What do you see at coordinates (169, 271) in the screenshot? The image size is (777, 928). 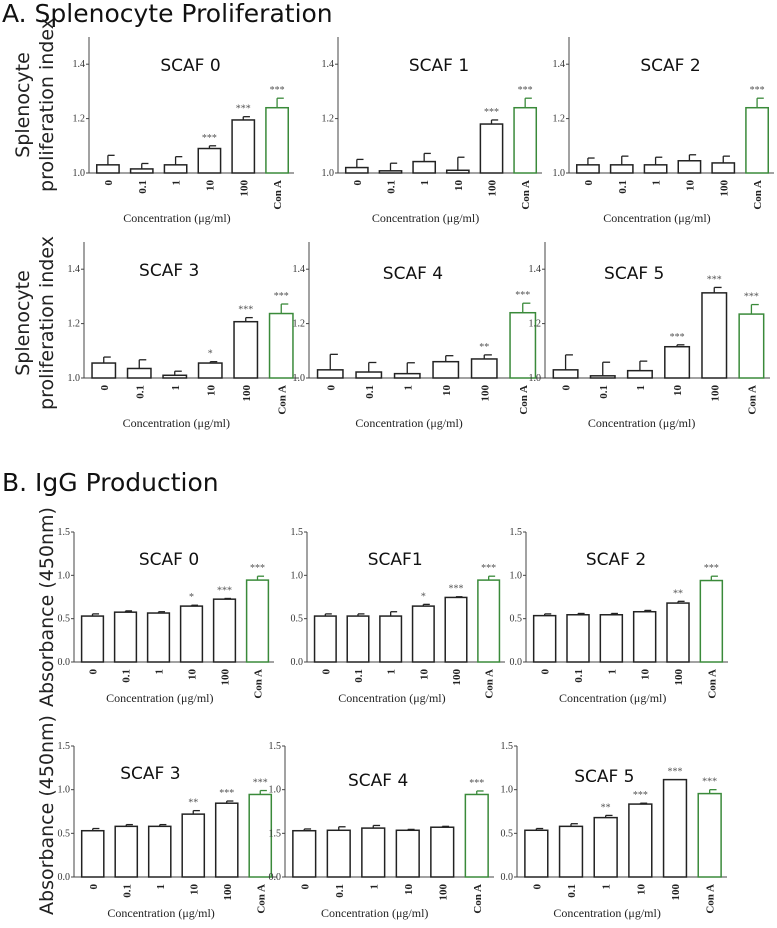 I see `panel-title: SCAF 3` at bounding box center [169, 271].